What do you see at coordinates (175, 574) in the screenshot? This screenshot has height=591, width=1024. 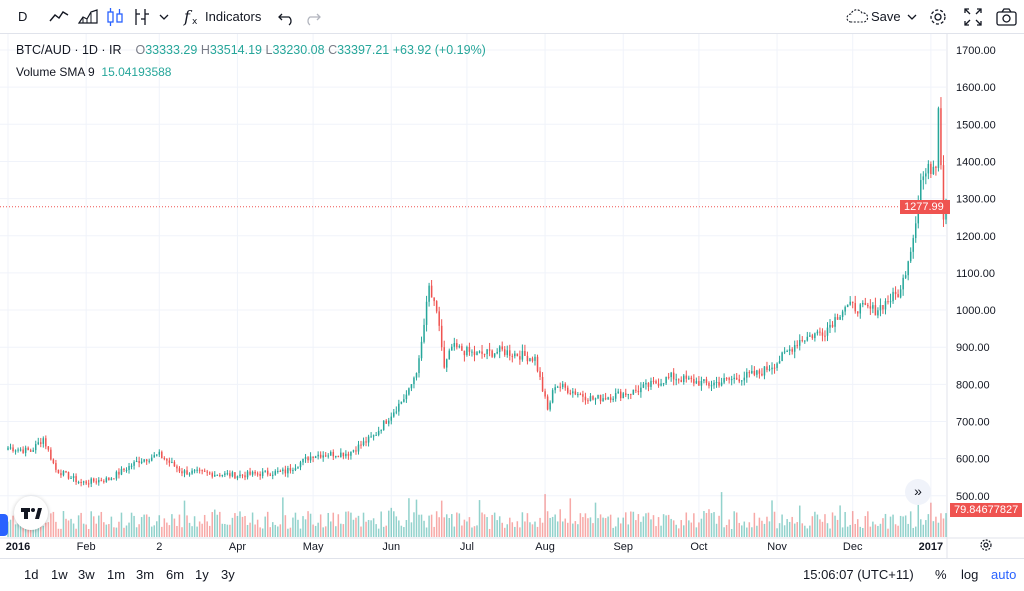 I see `range-button: 6m` at bounding box center [175, 574].